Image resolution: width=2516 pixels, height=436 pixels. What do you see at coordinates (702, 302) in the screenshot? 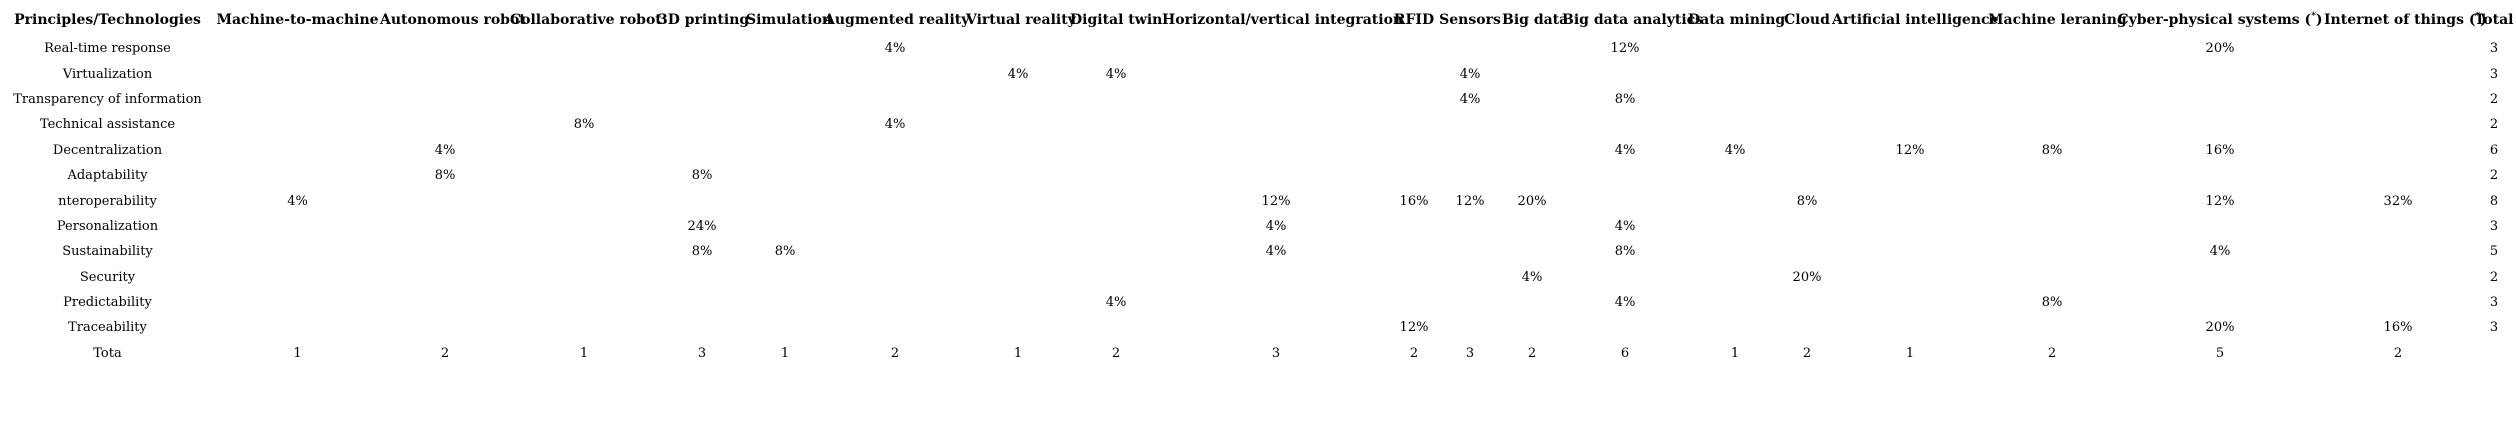
I see `cell-3d-printing` at bounding box center [702, 302].